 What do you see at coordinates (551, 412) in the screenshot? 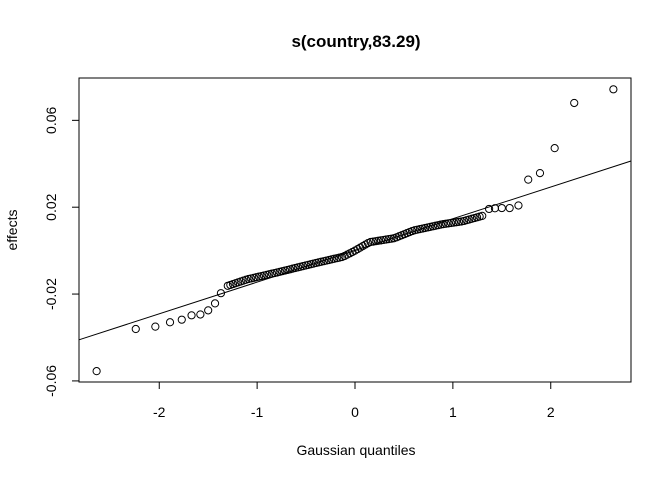
I see `x-tick-label: 2` at bounding box center [551, 412].